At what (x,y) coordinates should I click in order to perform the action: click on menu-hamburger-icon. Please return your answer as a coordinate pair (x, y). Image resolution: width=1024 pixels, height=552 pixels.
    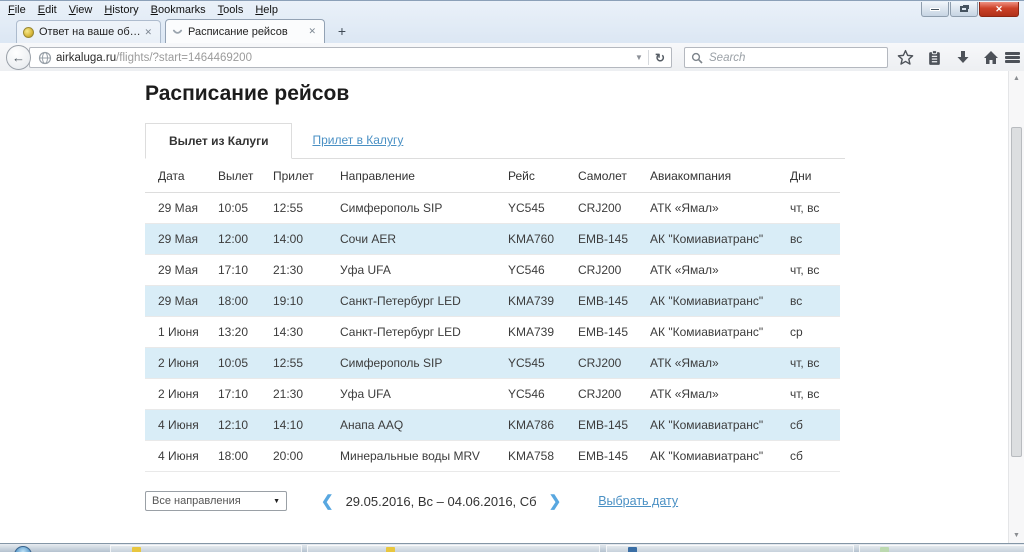
    Looking at the image, I should click on (1012, 57).